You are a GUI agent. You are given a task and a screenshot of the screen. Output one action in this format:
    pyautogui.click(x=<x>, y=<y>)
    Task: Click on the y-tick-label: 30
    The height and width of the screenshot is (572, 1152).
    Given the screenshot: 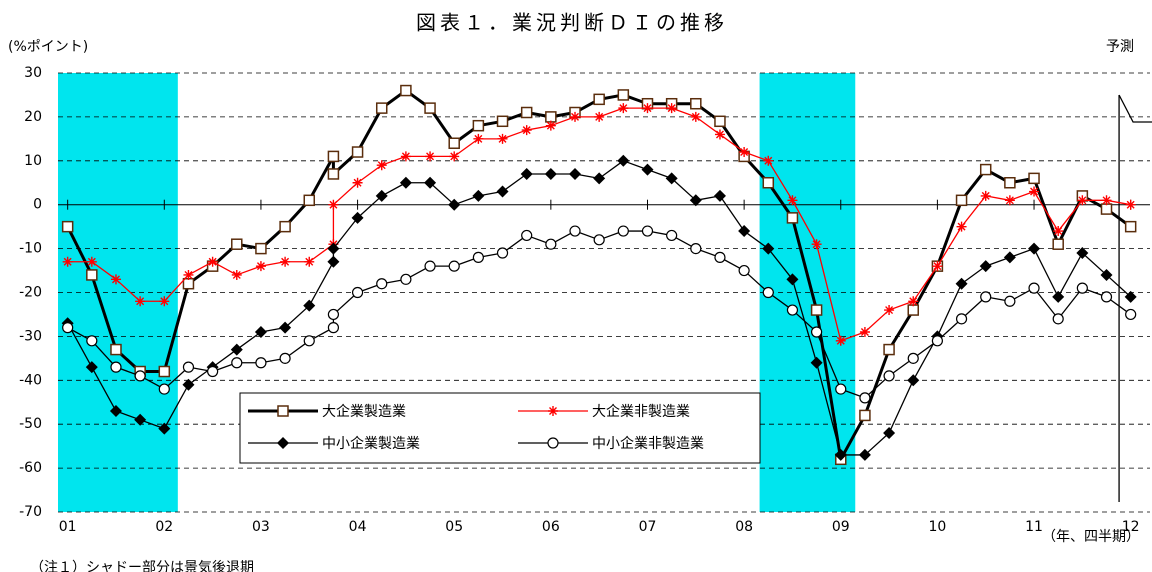 What is the action you would take?
    pyautogui.click(x=33, y=73)
    